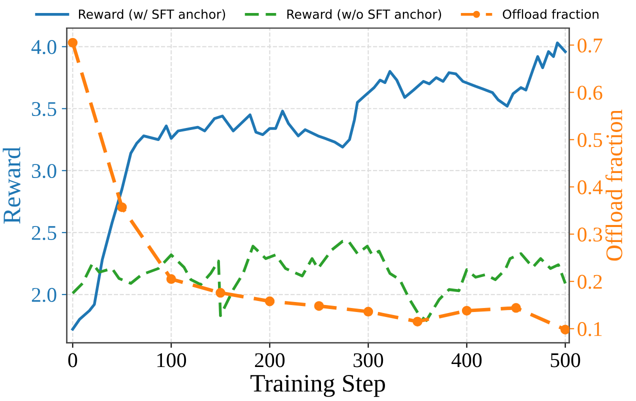  Describe the element at coordinates (565, 360) in the screenshot. I see `x-tick-label: 500` at that location.